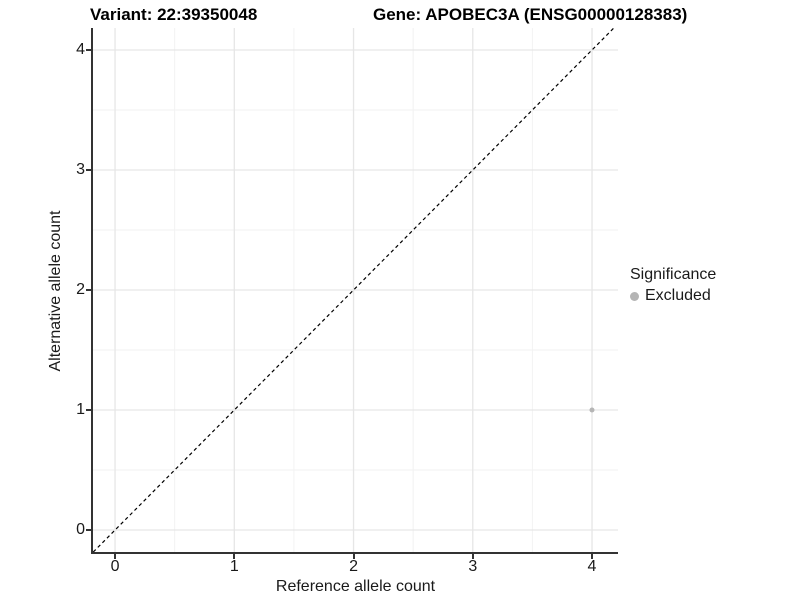  What do you see at coordinates (80, 169) in the screenshot?
I see `y-tick-label: 3` at bounding box center [80, 169].